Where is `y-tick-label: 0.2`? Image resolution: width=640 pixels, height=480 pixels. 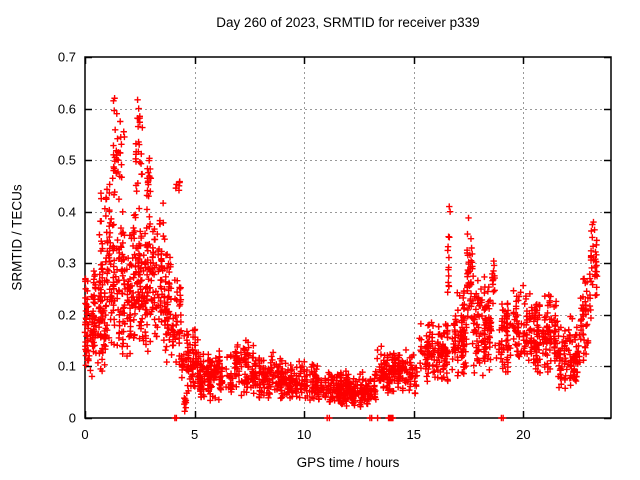
y-tick-label: 0.2 is located at coordinates (66, 315).